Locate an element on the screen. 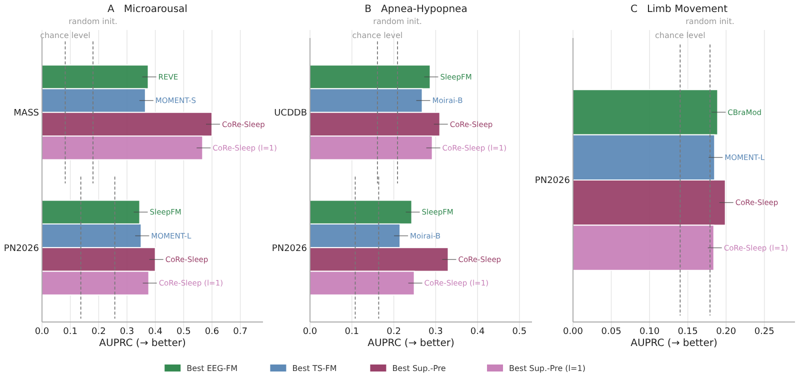 The width and height of the screenshot is (802, 380). x-tick-label: 0.00 is located at coordinates (573, 332).